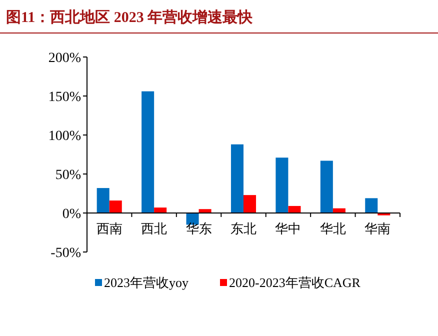  I want to click on x-tick-label: 西北, so click(154, 228).